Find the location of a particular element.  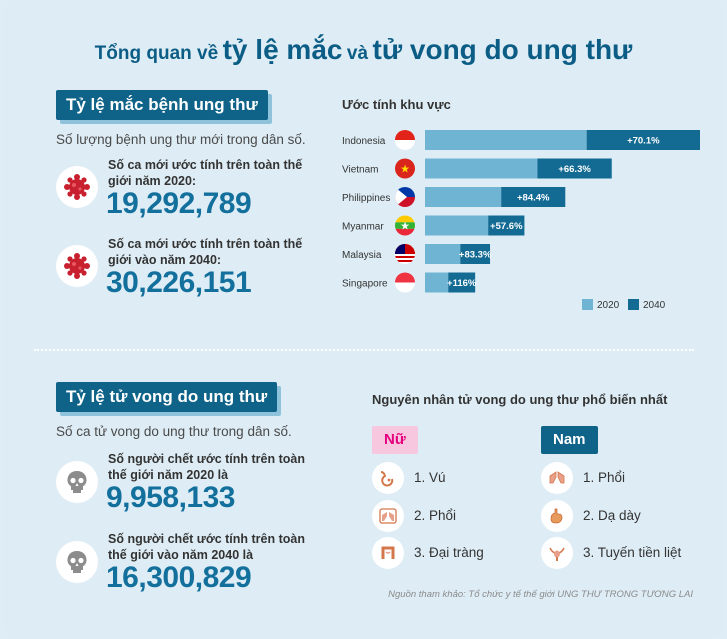

data-label: +116% is located at coordinates (462, 283).